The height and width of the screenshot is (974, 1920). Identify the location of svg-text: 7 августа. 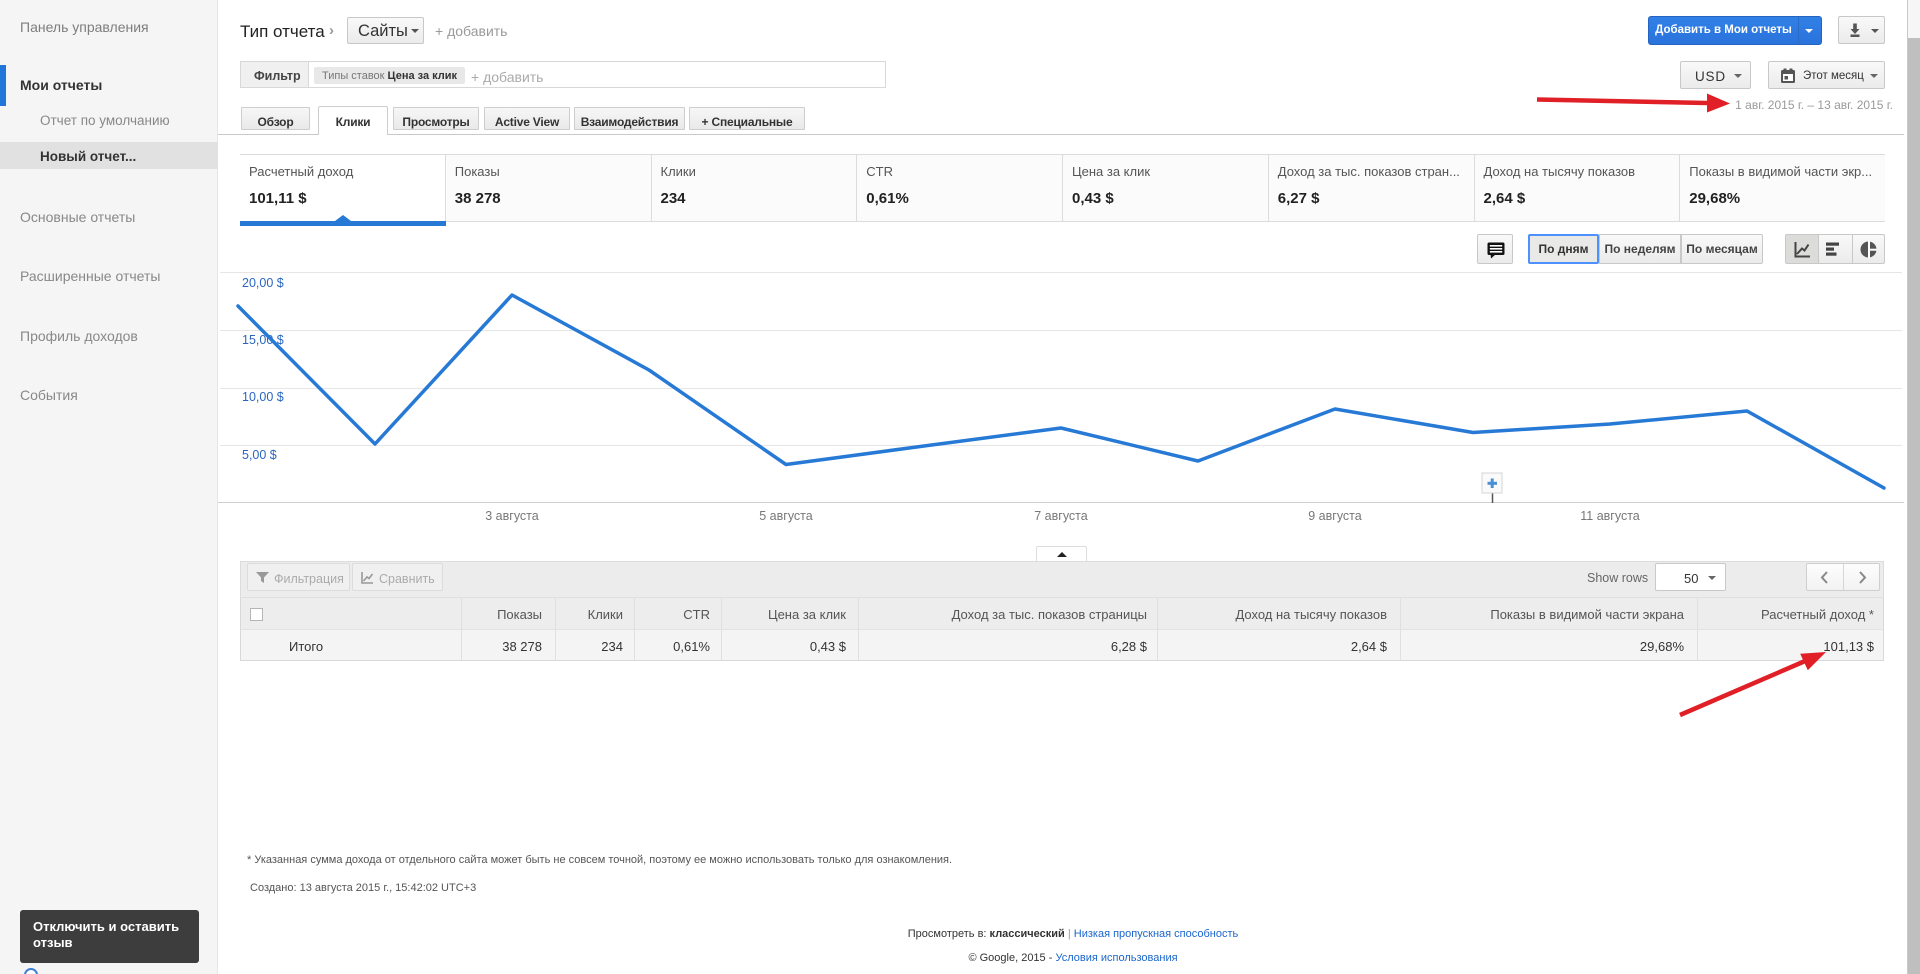
(1061, 516).